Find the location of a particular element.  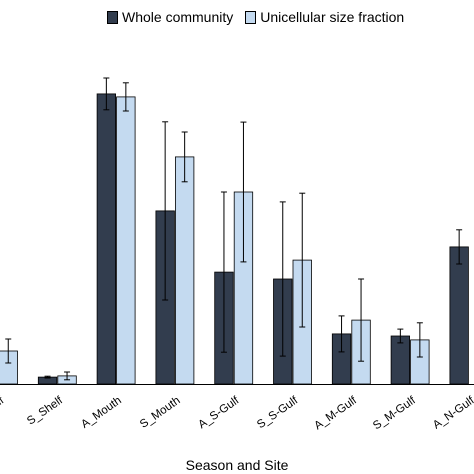

error-bar-whole-s-m-gulf is located at coordinates (400, 336).